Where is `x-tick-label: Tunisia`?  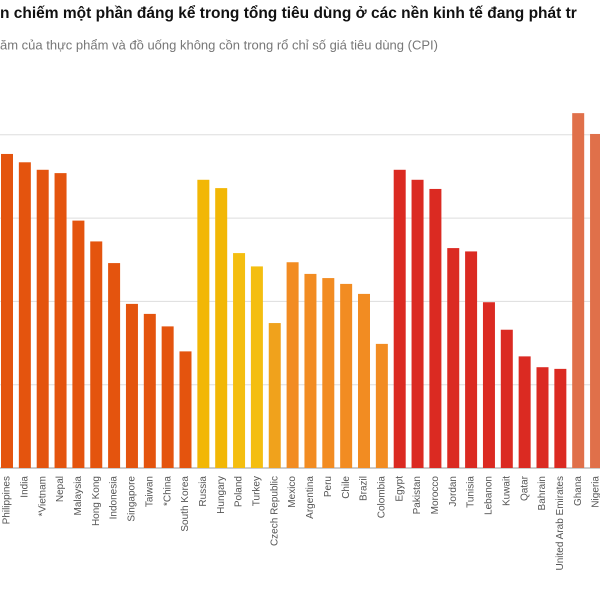
x-tick-label: Tunisia is located at coordinates (471, 492).